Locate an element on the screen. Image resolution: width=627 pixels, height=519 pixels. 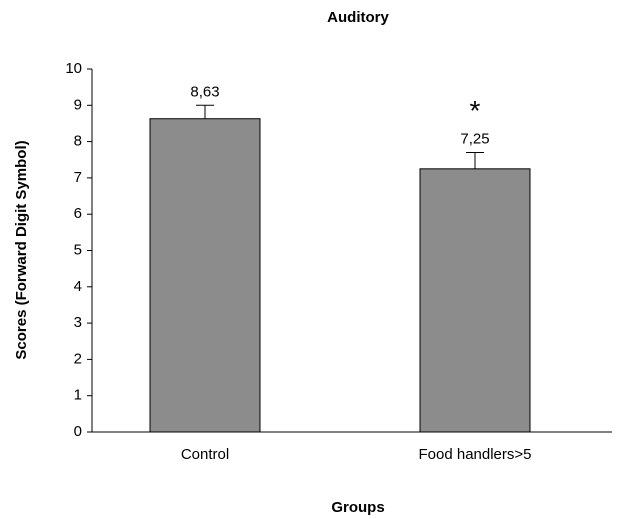
y-tick-label: 8 is located at coordinates (78, 141).